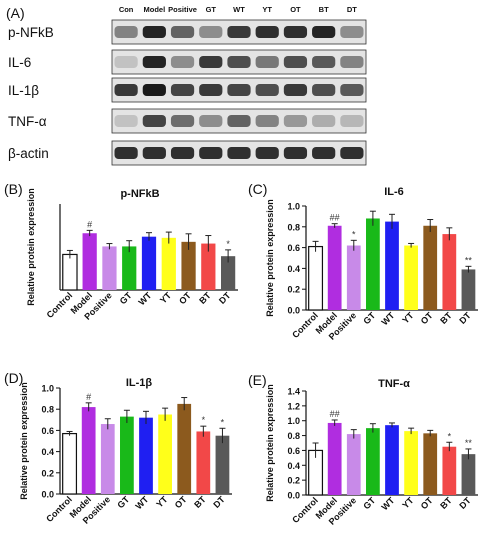 The width and height of the screenshot is (484, 555). Describe the element at coordinates (126, 9) in the screenshot. I see `lane-label-con: Con` at that location.